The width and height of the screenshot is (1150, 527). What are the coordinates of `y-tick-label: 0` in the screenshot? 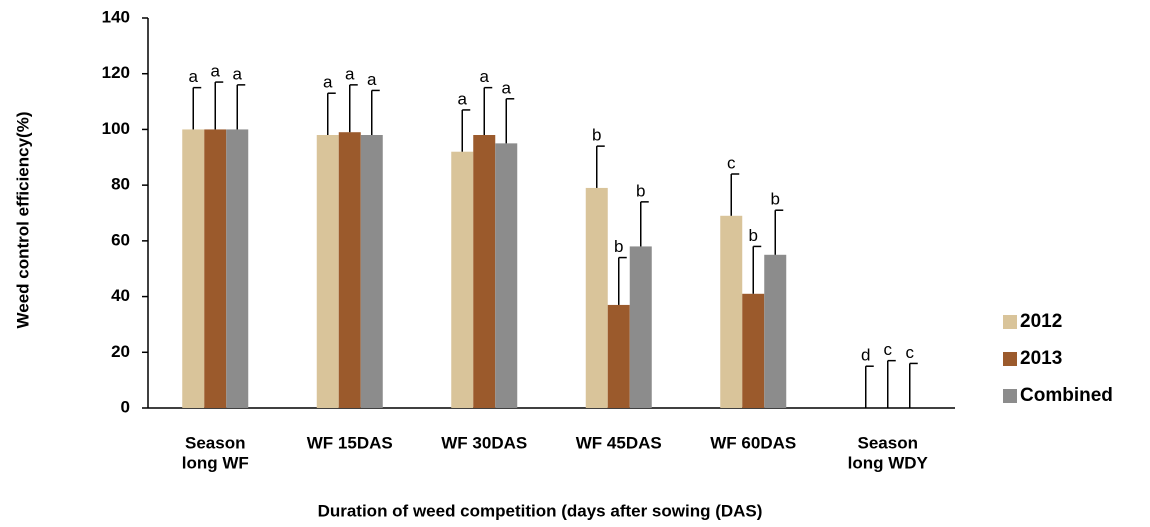 It's located at (125, 406).